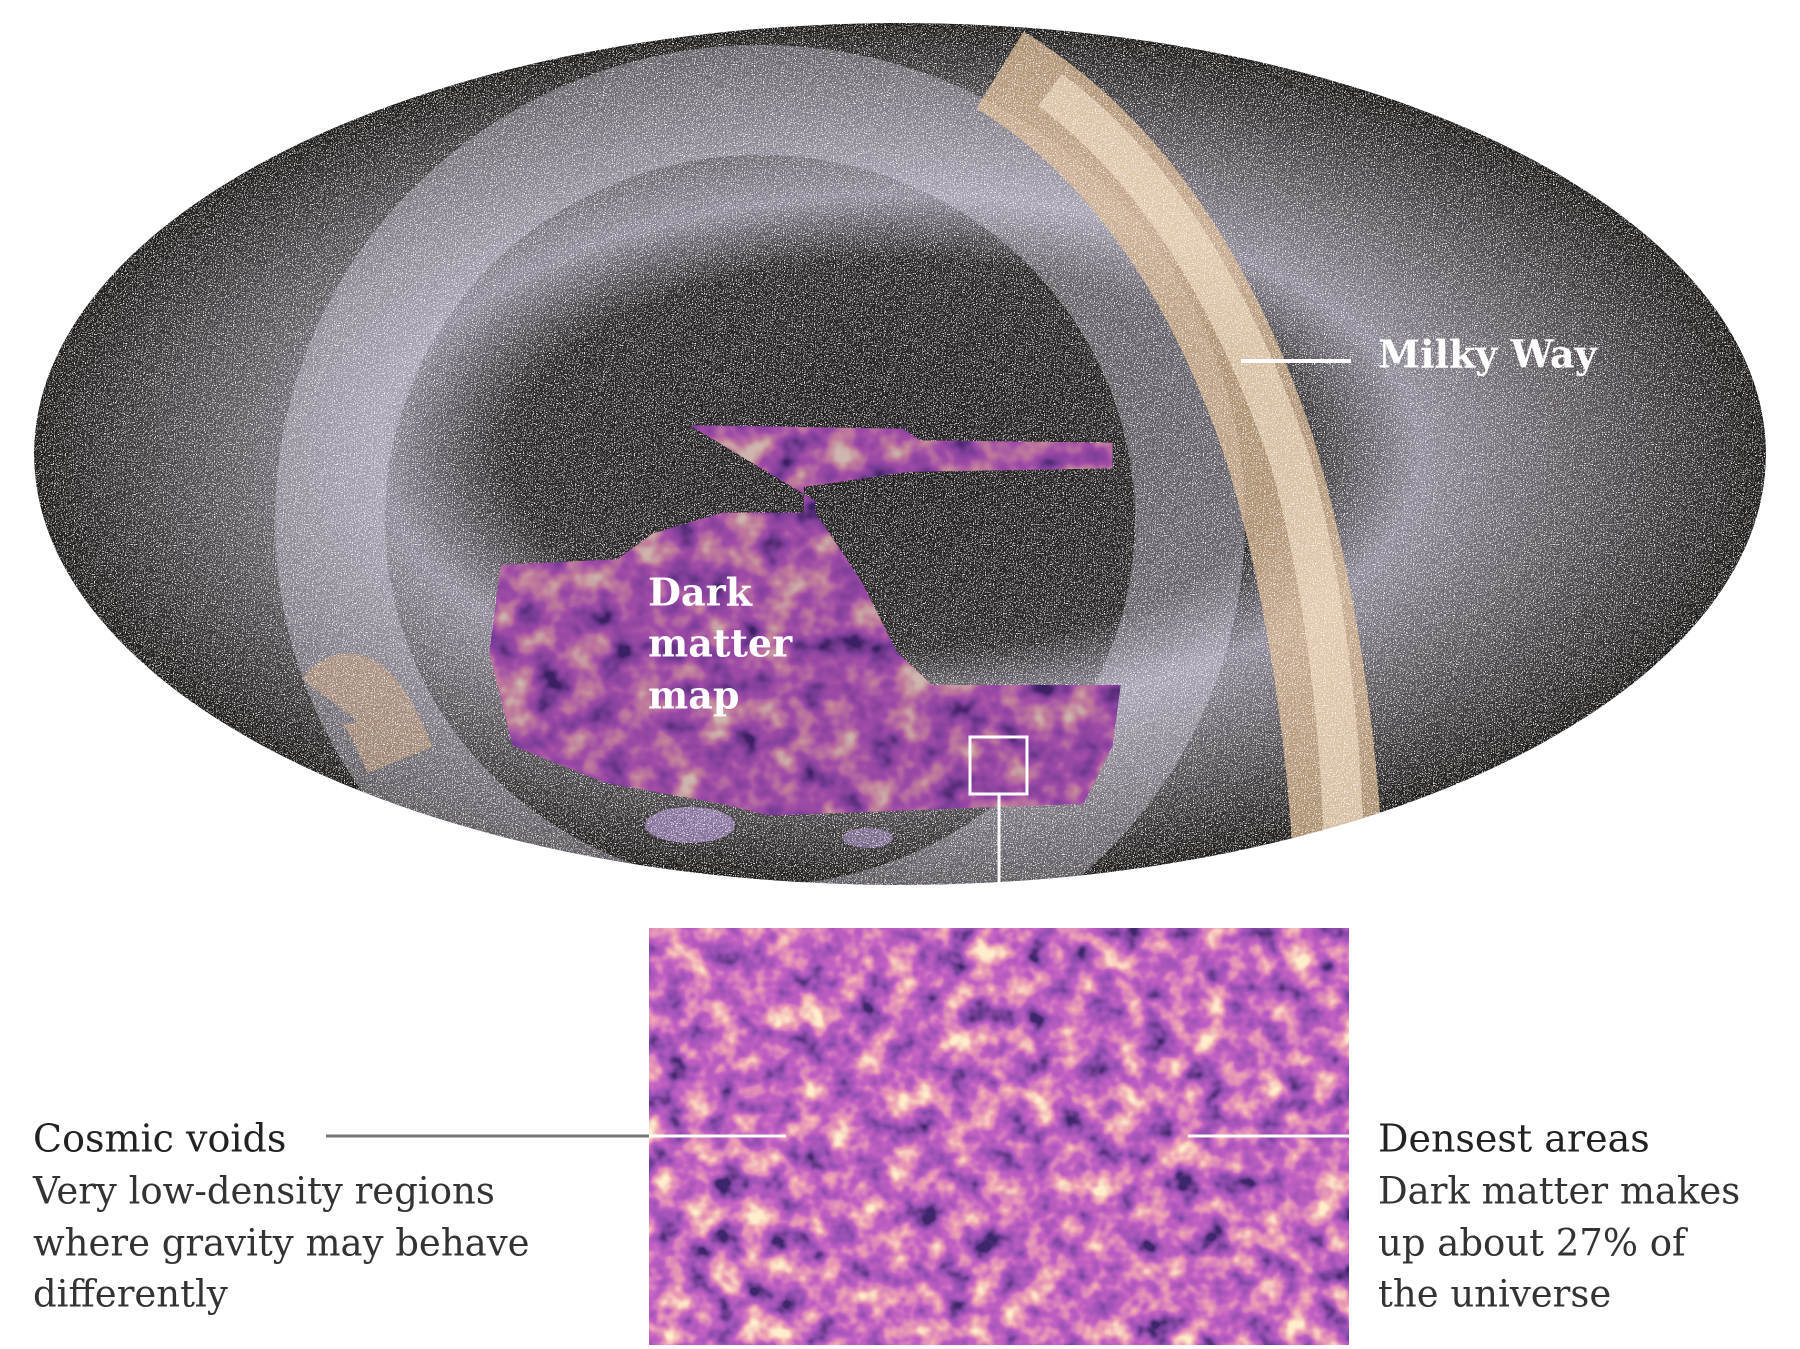  What do you see at coordinates (720, 643) in the screenshot?
I see `dark-matter-label: matter` at bounding box center [720, 643].